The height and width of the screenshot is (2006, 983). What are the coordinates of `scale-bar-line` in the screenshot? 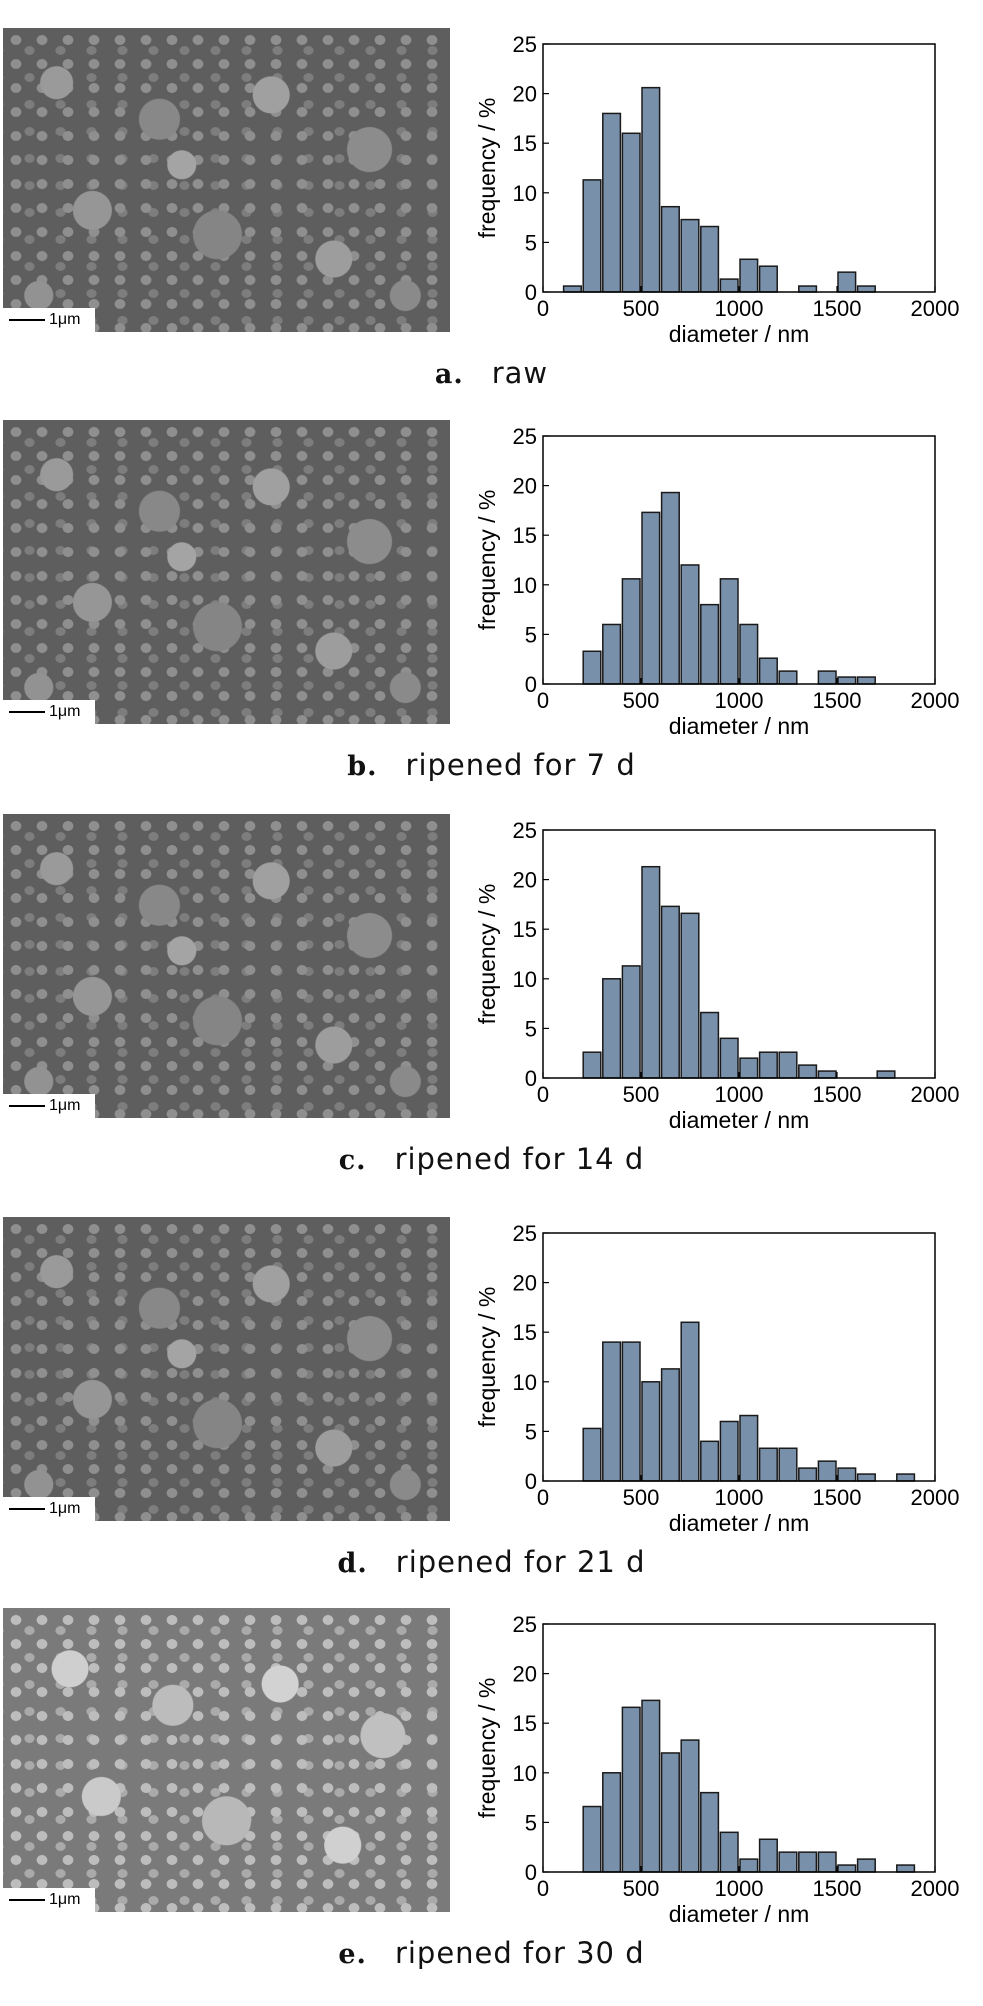 It's located at (27, 1900).